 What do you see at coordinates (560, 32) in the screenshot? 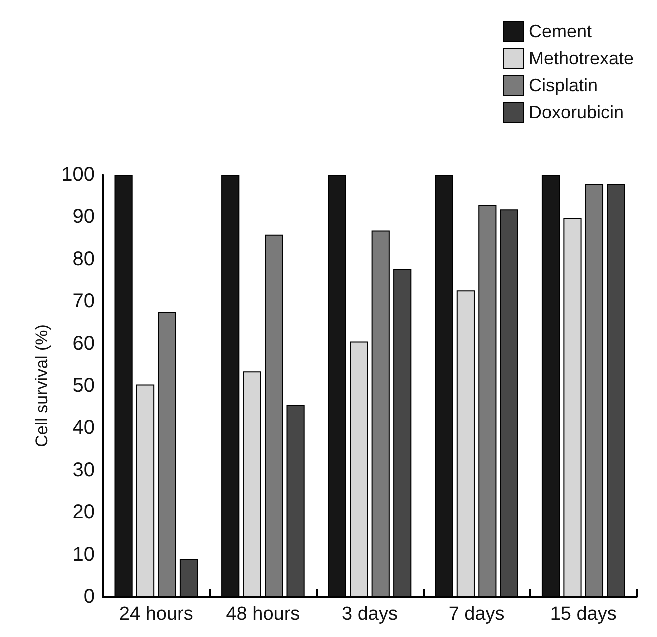
I see `legend-label: Cement` at bounding box center [560, 32].